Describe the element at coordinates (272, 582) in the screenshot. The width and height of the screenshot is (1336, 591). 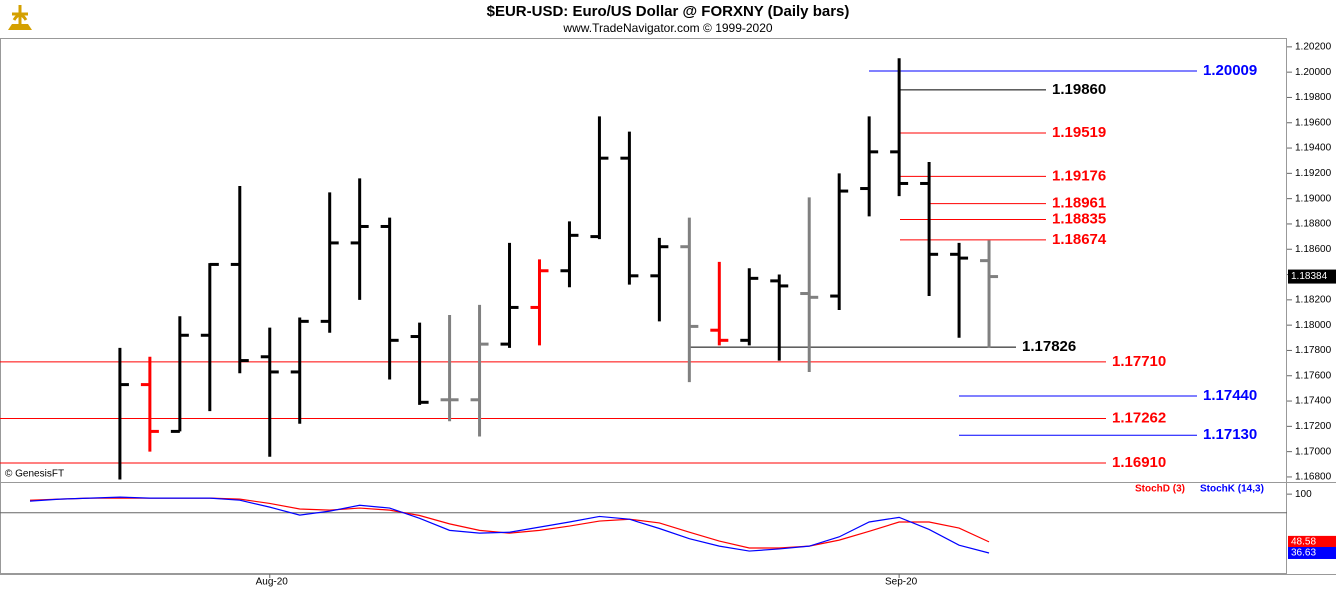
I see `x-tick-label: Aug-20` at that location.